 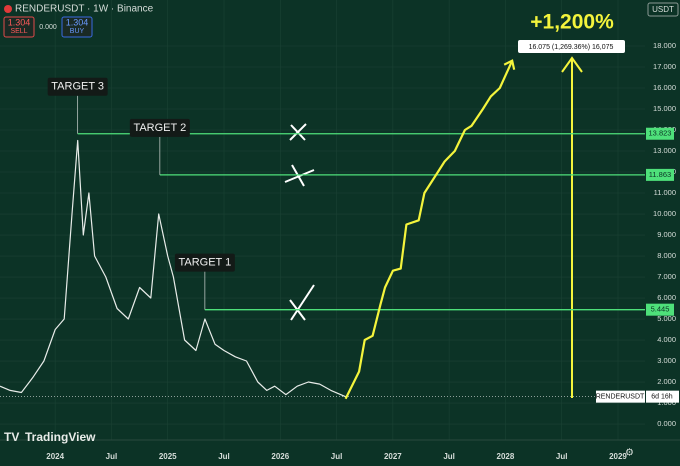 I want to click on currency-select, so click(x=663, y=9).